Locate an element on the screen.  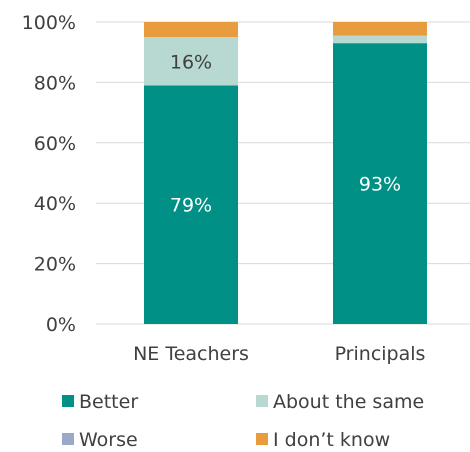
legend-label: Worse is located at coordinates (108, 440).